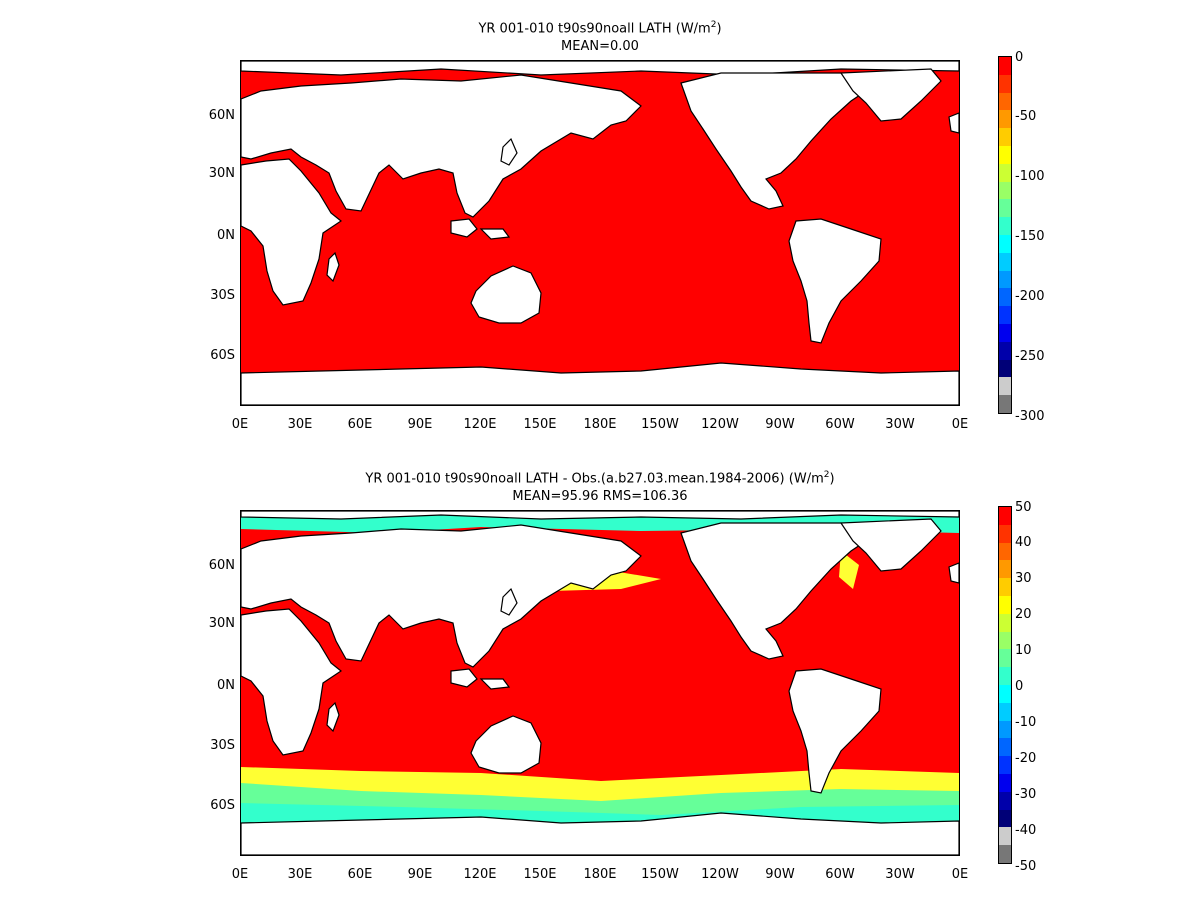 The width and height of the screenshot is (1200, 900). Describe the element at coordinates (1019, 57) in the screenshot. I see `top-colorbar-label: 0` at that location.